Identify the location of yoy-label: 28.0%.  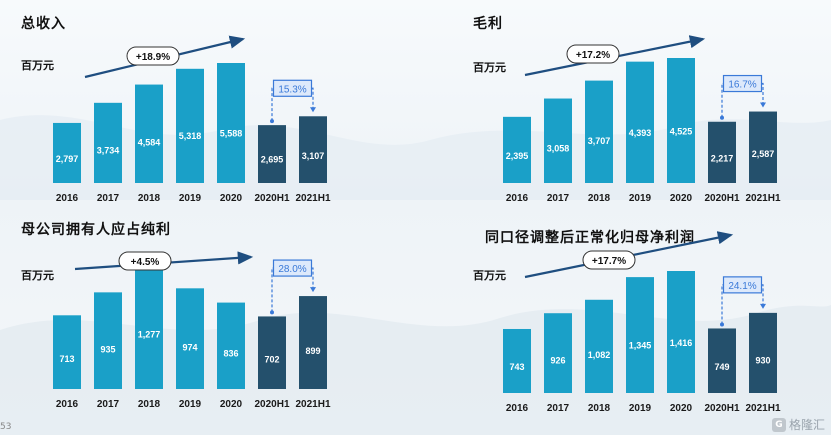
(292, 269).